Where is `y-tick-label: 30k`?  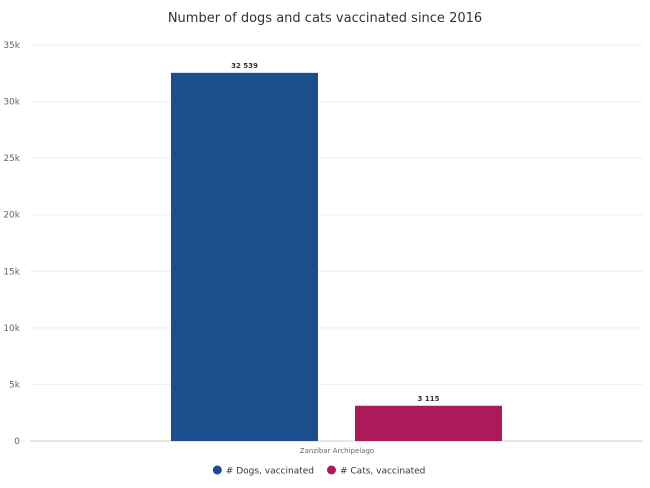
y-tick-label: 30k is located at coordinates (11, 103).